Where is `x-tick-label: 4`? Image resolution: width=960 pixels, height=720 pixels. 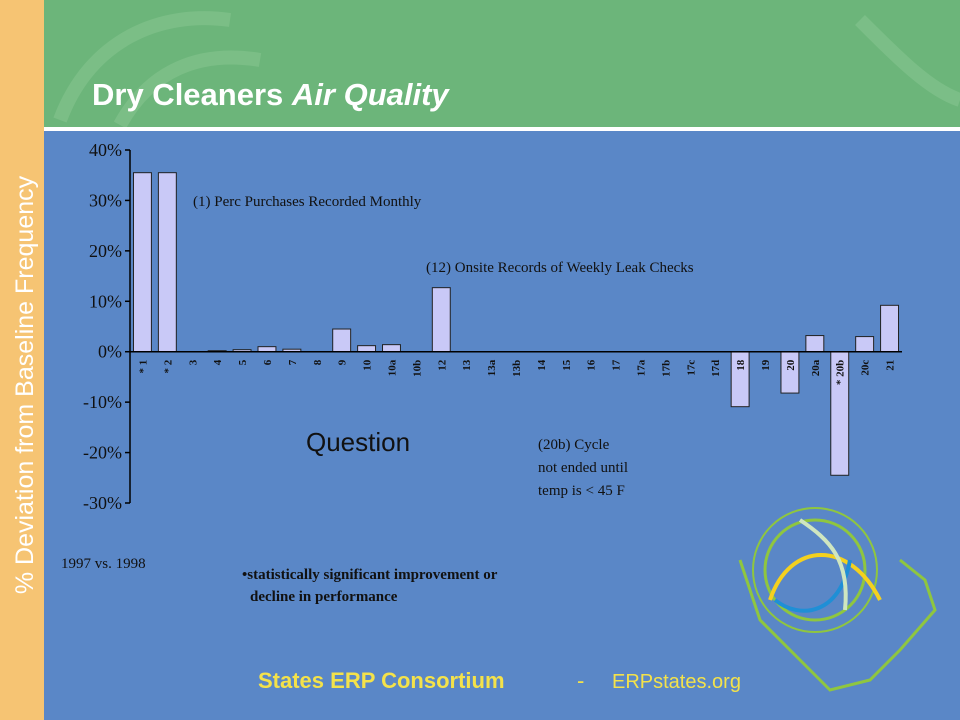
x-tick-label: 4 is located at coordinates (218, 362).